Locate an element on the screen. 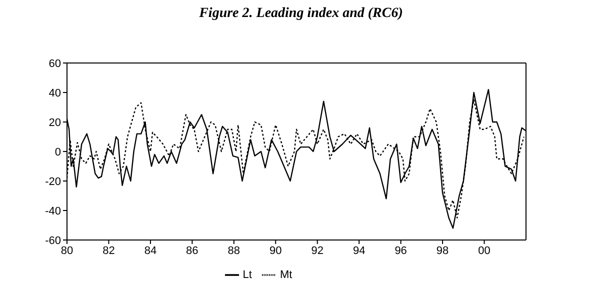 Image resolution: width=602 pixels, height=296 pixels. x-tick-label: 90 is located at coordinates (276, 250).